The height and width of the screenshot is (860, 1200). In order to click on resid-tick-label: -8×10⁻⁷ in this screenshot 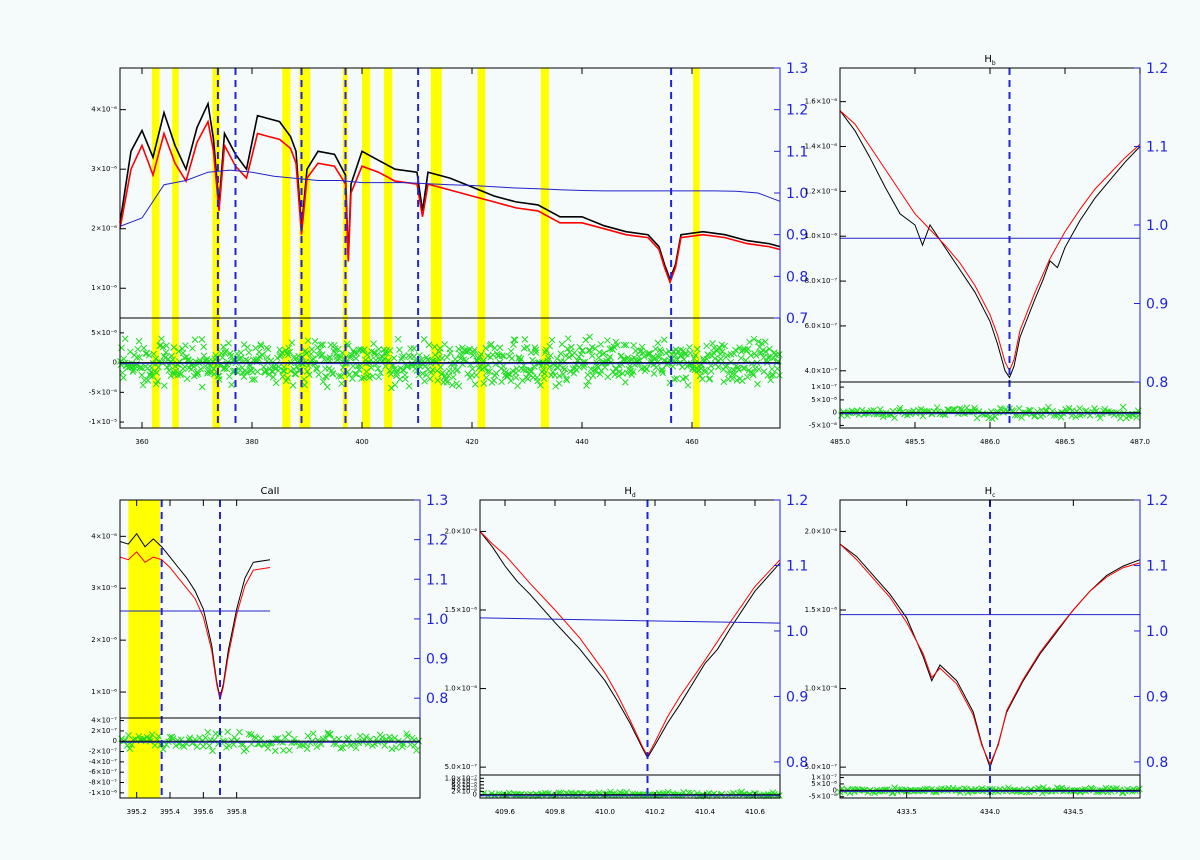, I will do `click(103, 783)`.